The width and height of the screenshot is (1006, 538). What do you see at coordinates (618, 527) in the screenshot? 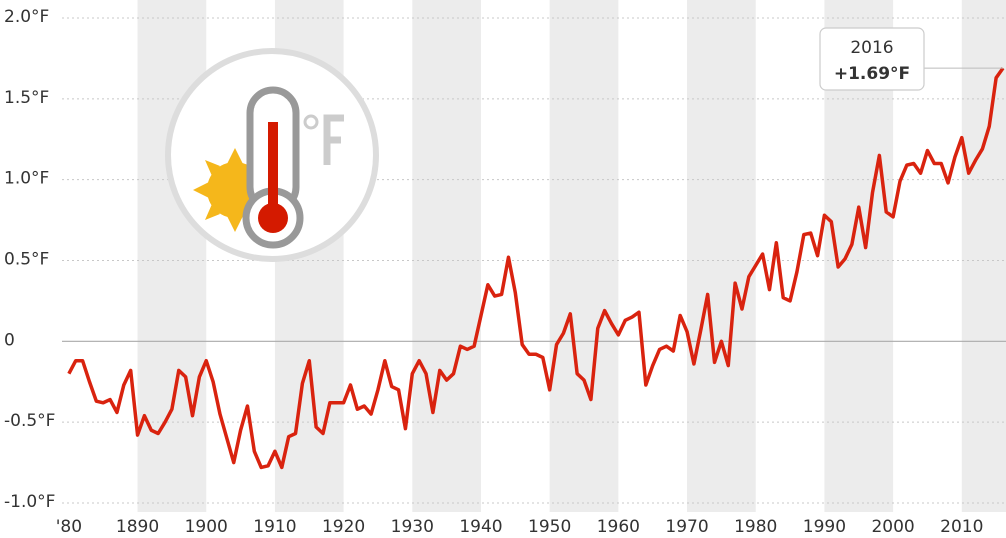
I see `x-tick-label: 1960` at bounding box center [618, 527].